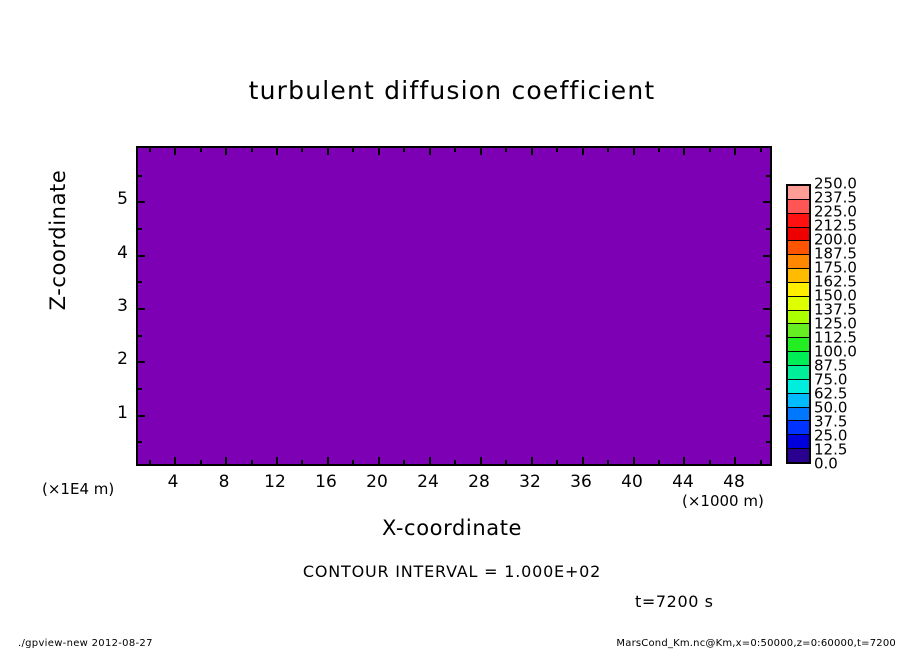 The height and width of the screenshot is (654, 904). Describe the element at coordinates (452, 571) in the screenshot. I see `contour-interval-label: CONTOUR INTERVAL = 1.000E+02` at that location.